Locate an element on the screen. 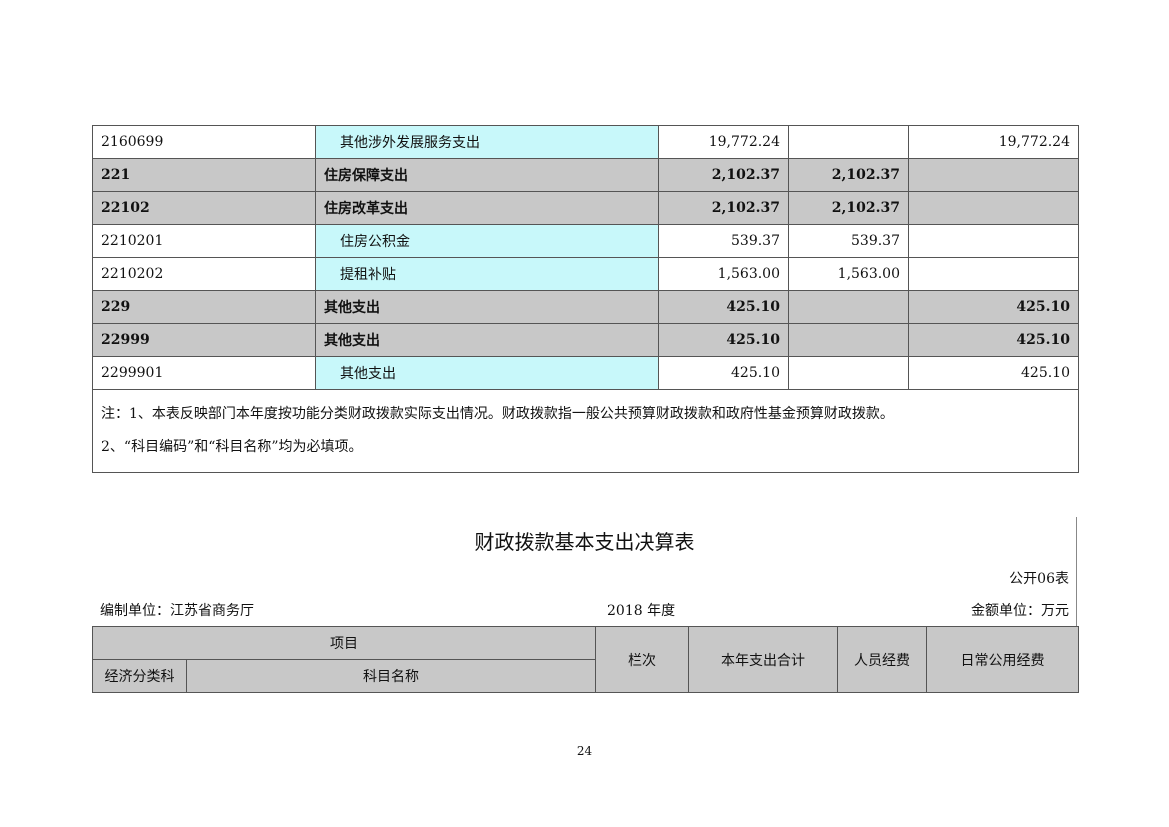  table-row: 2299901 其他支出 425.10 425.10 is located at coordinates (585, 373).